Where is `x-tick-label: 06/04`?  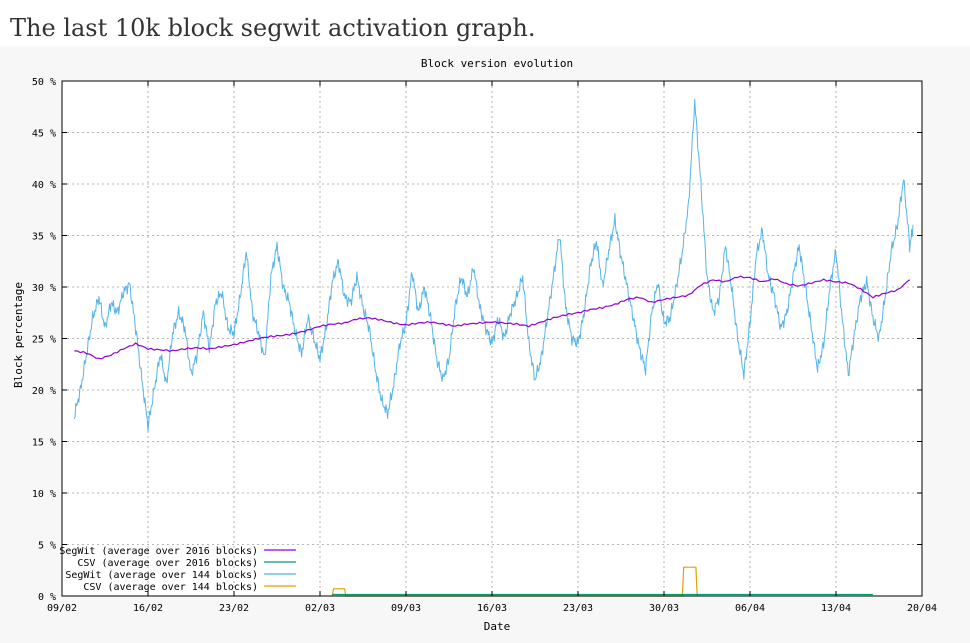 x-tick-label: 06/04 is located at coordinates (750, 608).